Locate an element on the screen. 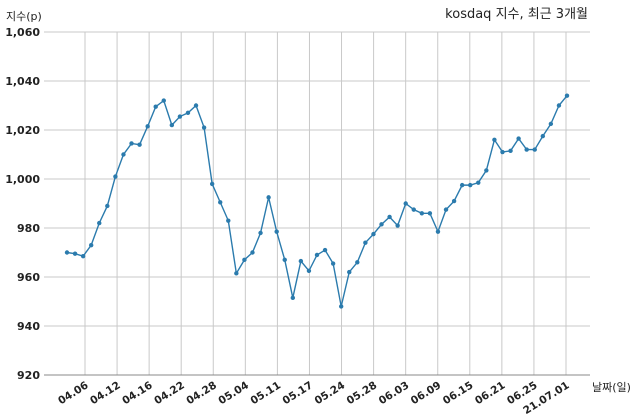 The height and width of the screenshot is (418, 640). y-tick-label: 980 is located at coordinates (28, 228).